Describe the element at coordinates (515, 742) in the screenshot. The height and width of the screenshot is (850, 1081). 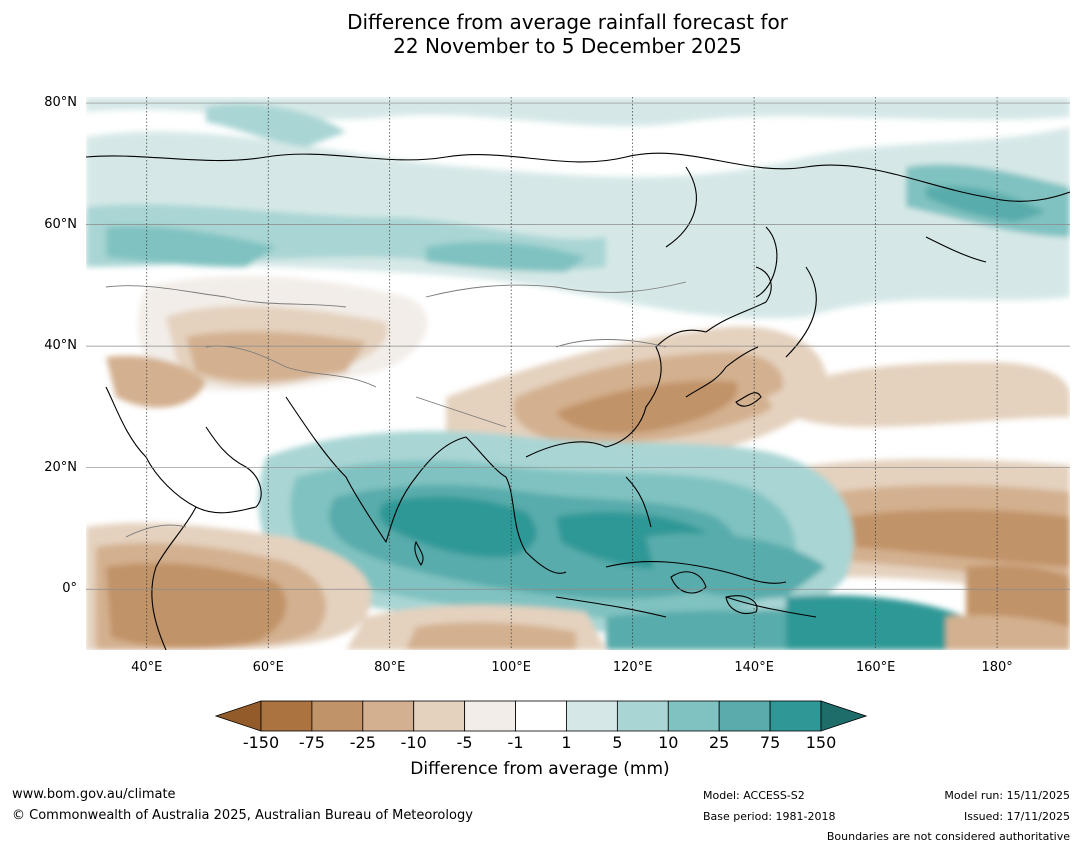
I see `colorbar-tick-label: -1` at that location.